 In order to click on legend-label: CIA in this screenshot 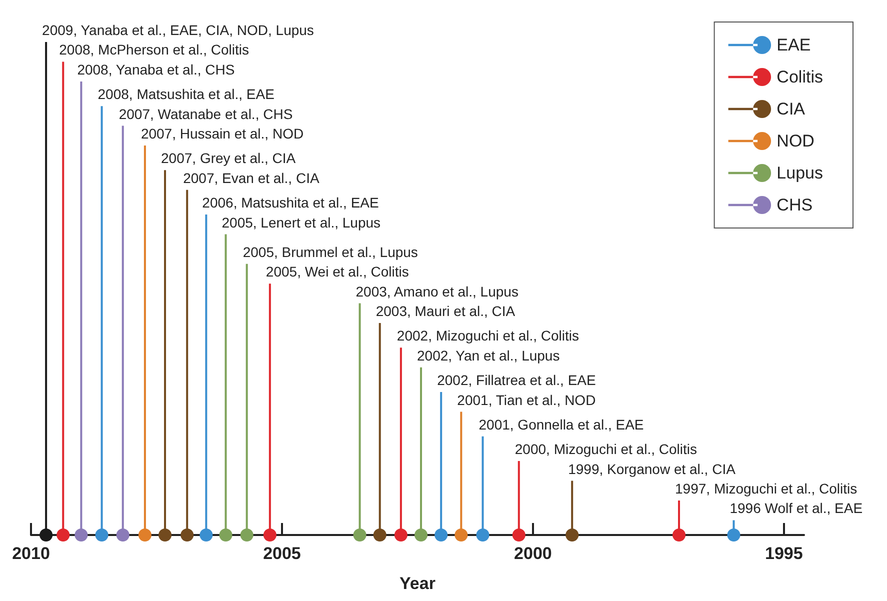, I will do `click(791, 109)`.